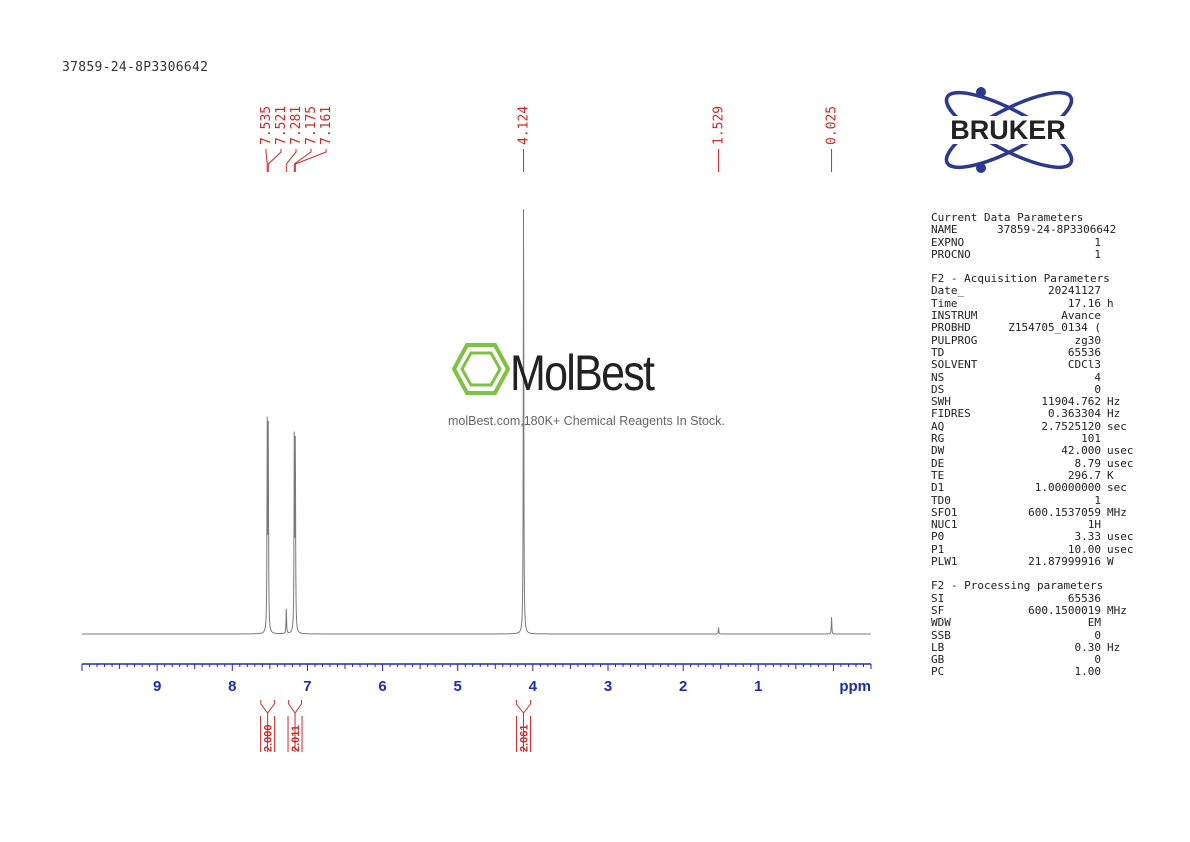  What do you see at coordinates (1035, 672) in the screenshot?
I see `param-row: PC 1.00` at bounding box center [1035, 672].